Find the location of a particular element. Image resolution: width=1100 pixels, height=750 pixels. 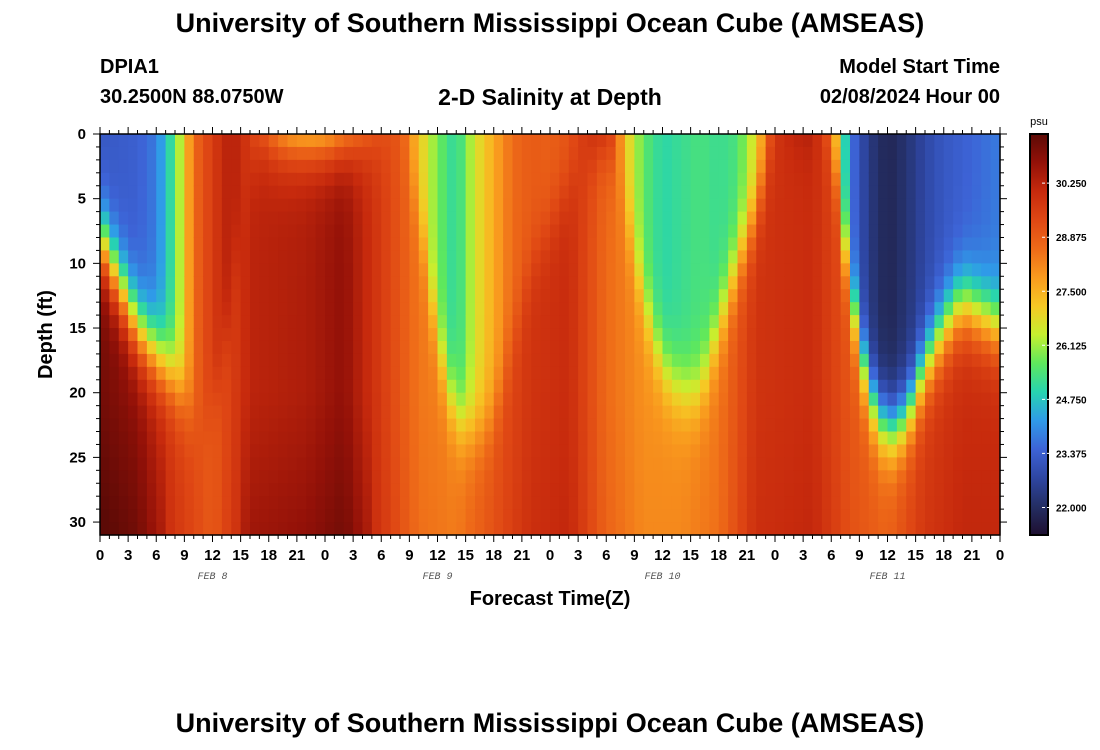

x-tick-label: 3 is located at coordinates (578, 555).